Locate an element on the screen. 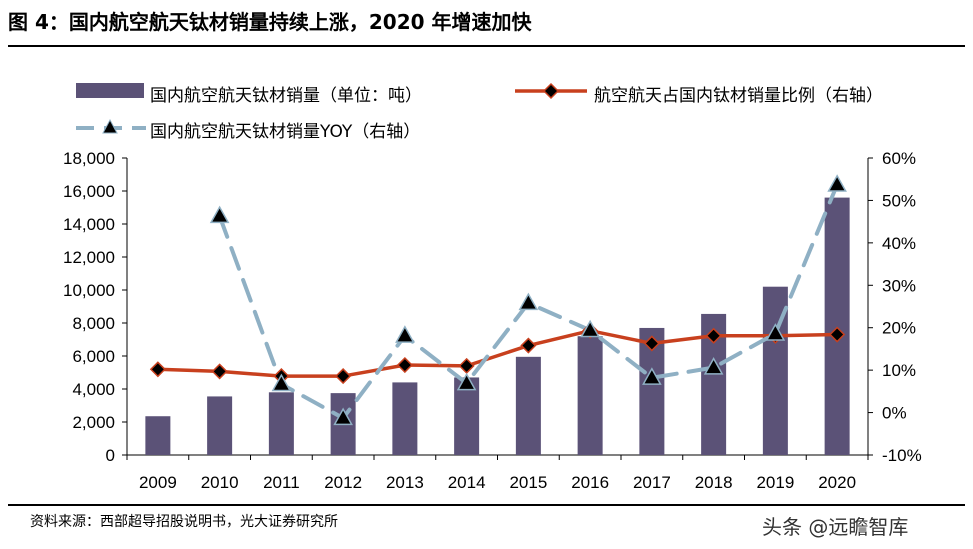 Image resolution: width=973 pixels, height=549 pixels. y-left-tick-label: 16,000 is located at coordinates (89, 191).